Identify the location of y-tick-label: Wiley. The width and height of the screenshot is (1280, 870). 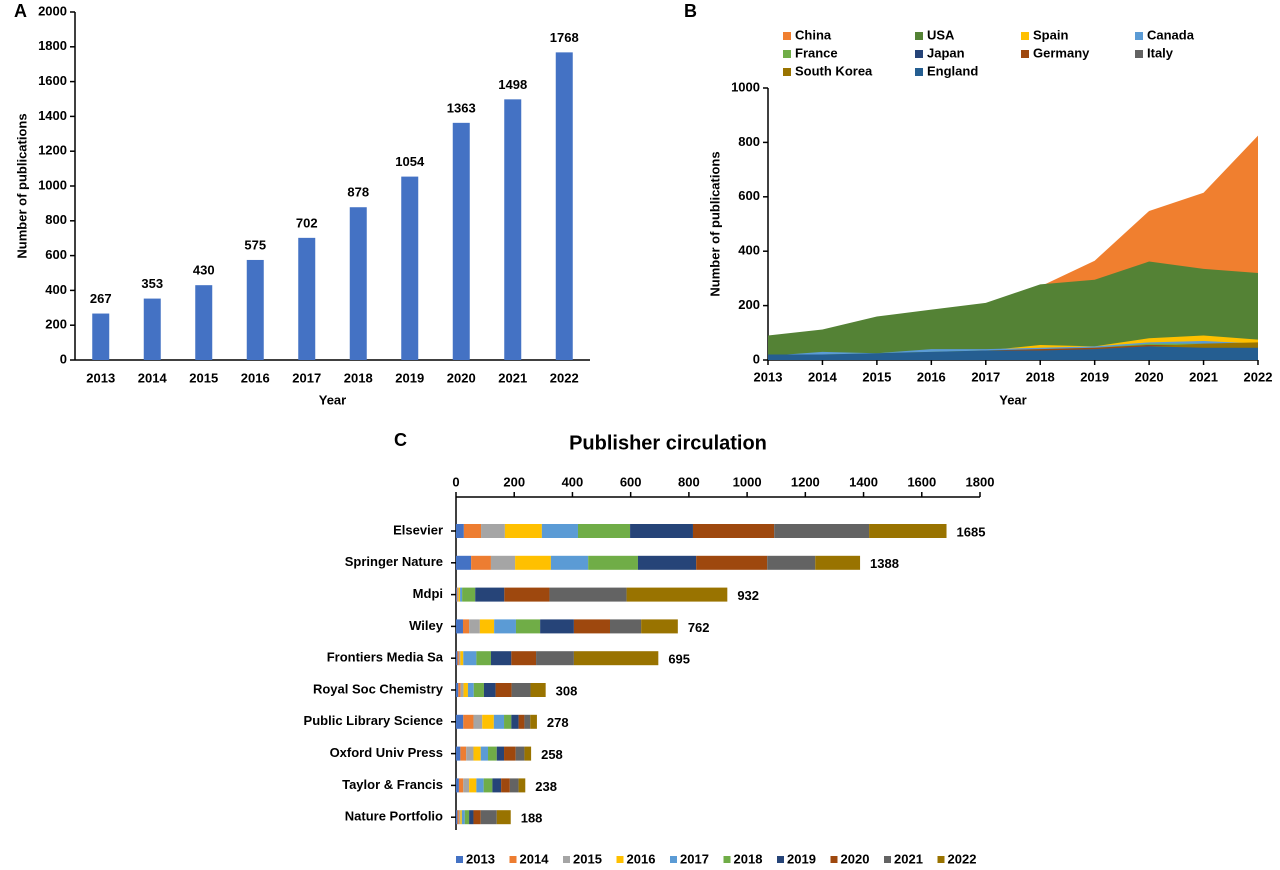
(426, 625).